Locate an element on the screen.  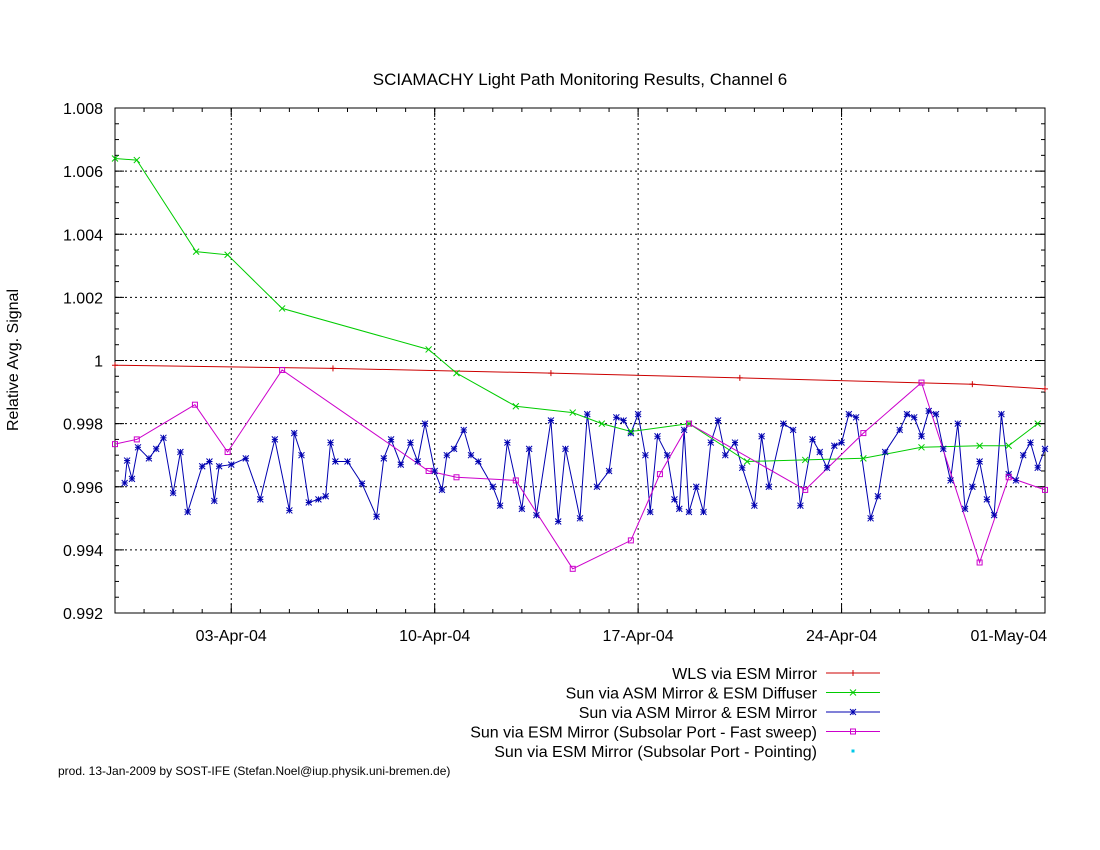
legend-label: WLS via ESM Mirror is located at coordinates (745, 674).